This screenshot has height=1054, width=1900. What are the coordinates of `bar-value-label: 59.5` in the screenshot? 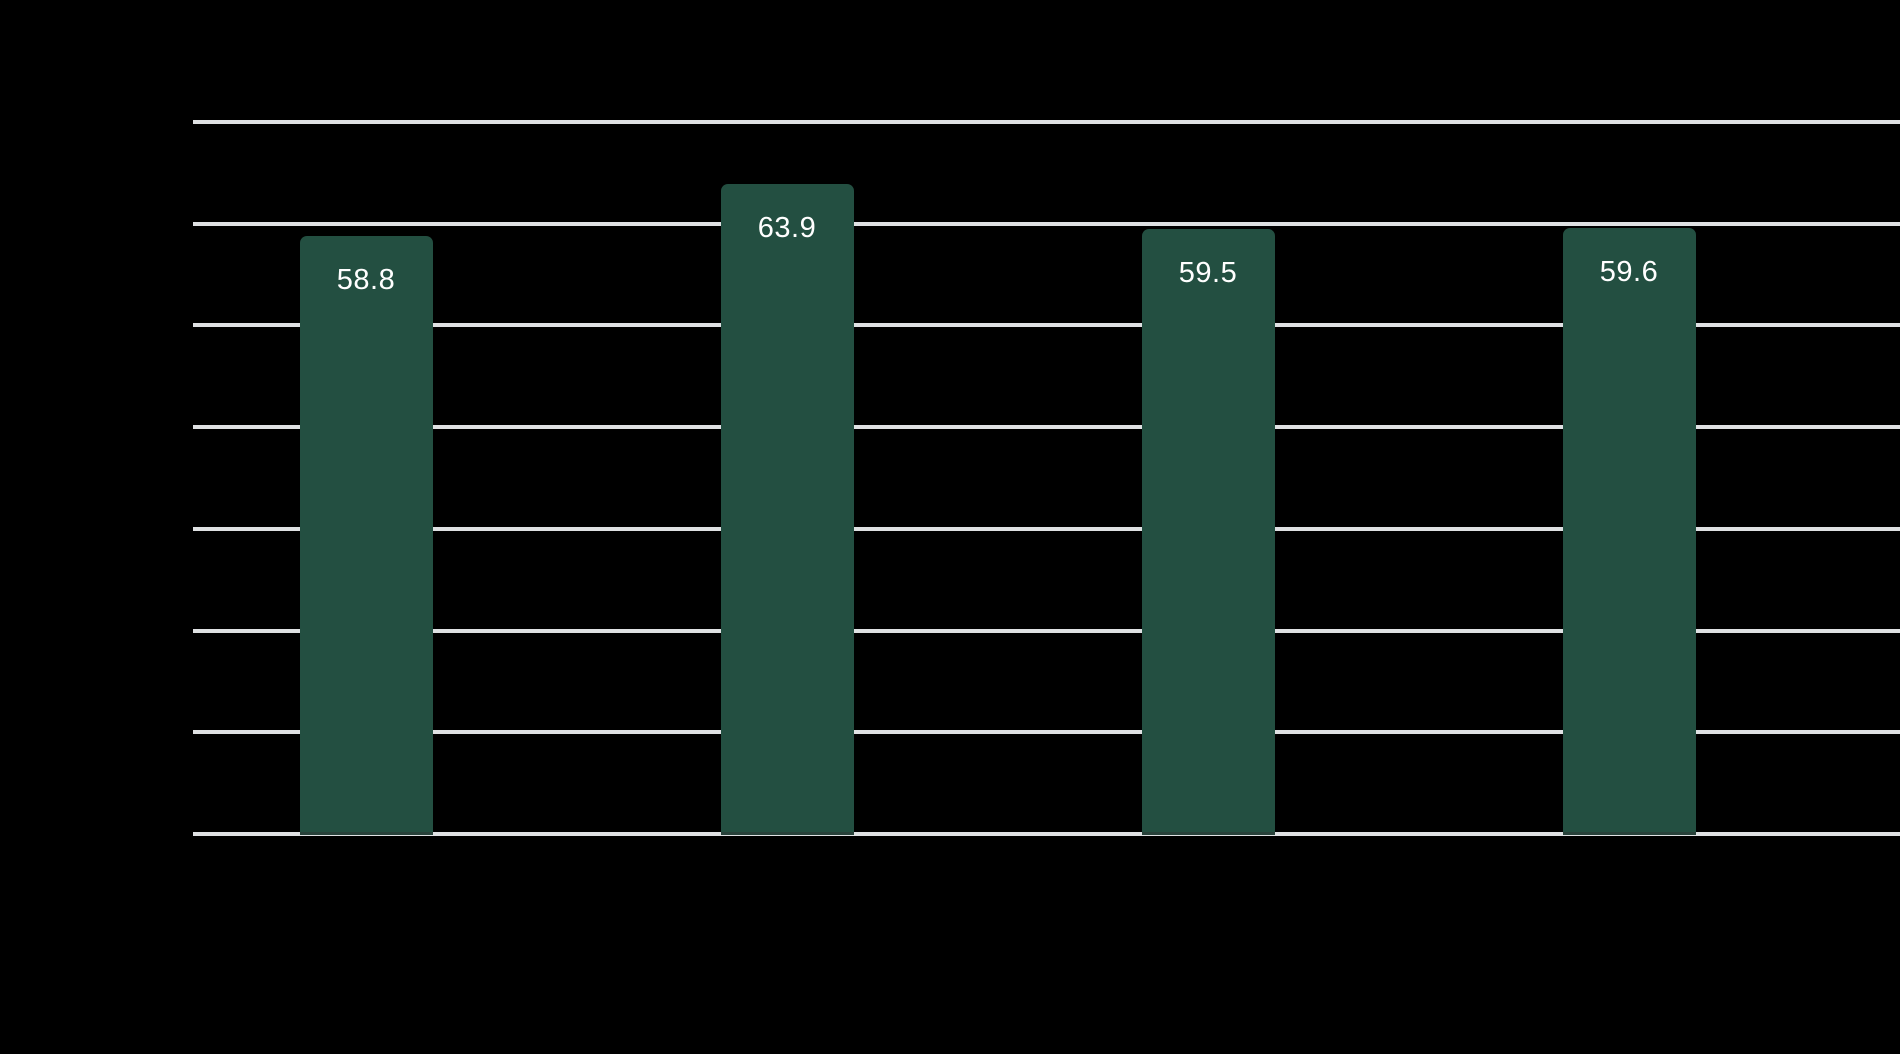 It's located at (1208, 272).